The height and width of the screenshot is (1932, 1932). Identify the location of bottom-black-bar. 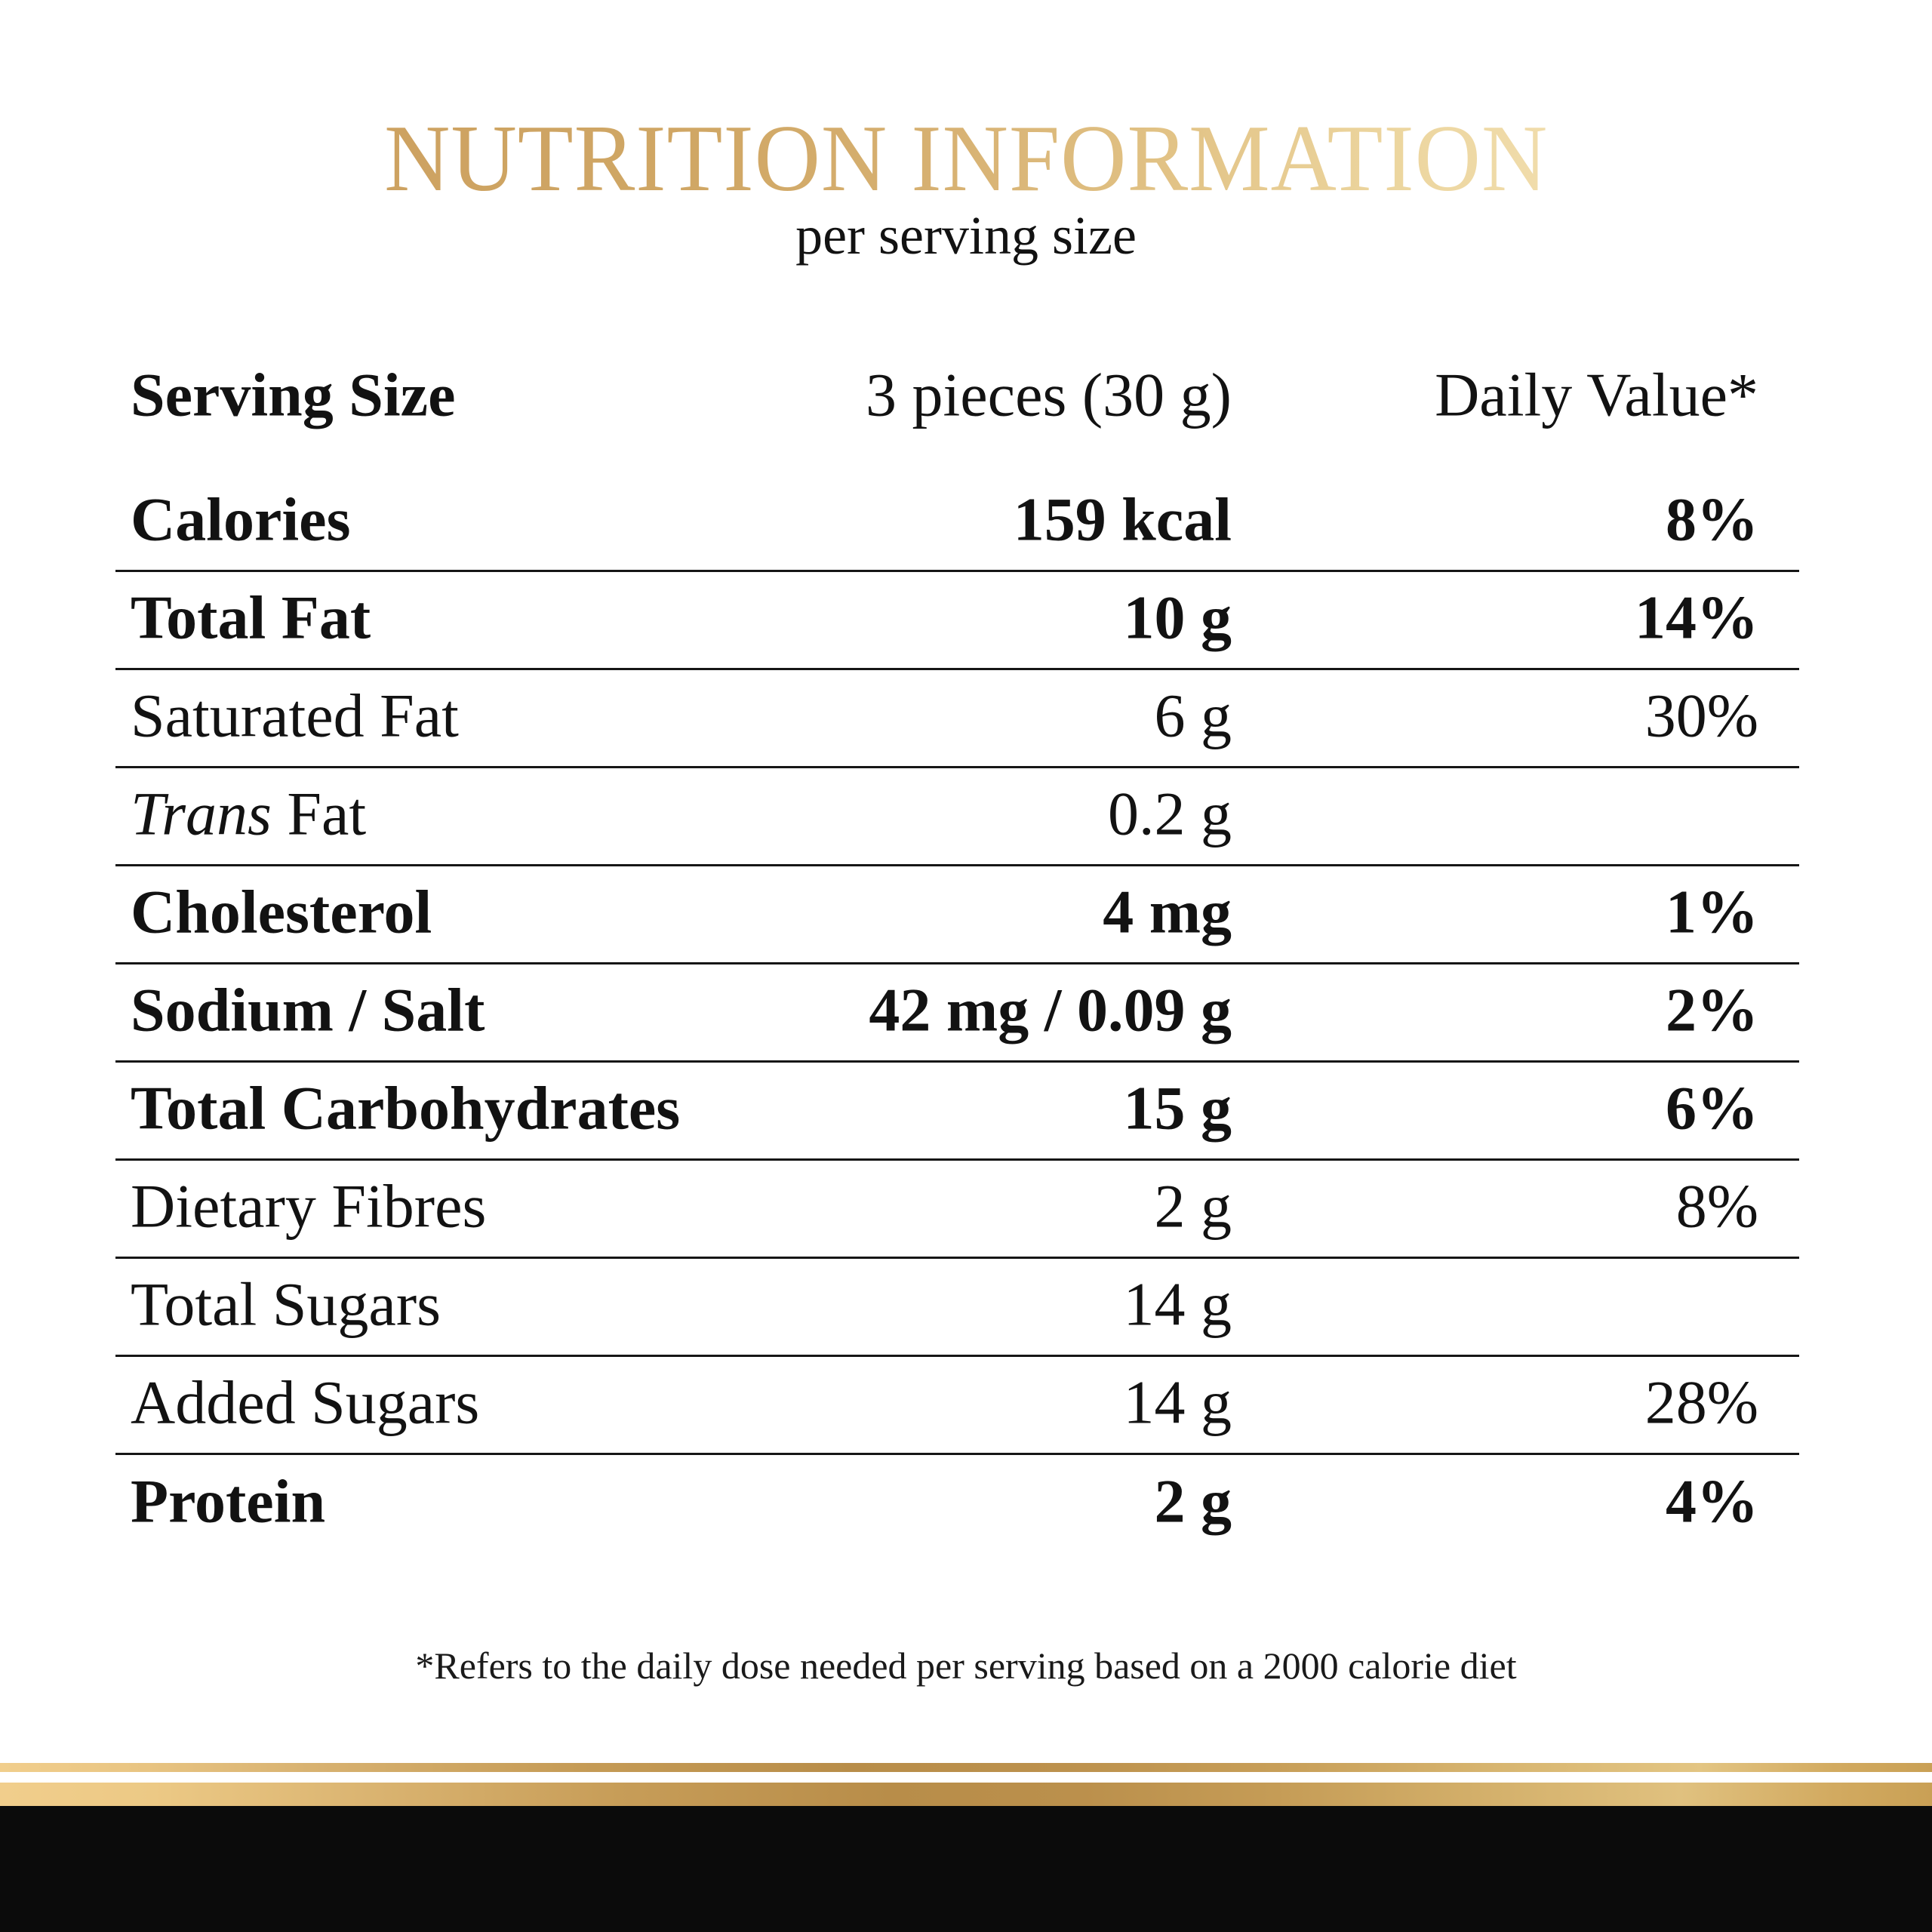
(966, 1869).